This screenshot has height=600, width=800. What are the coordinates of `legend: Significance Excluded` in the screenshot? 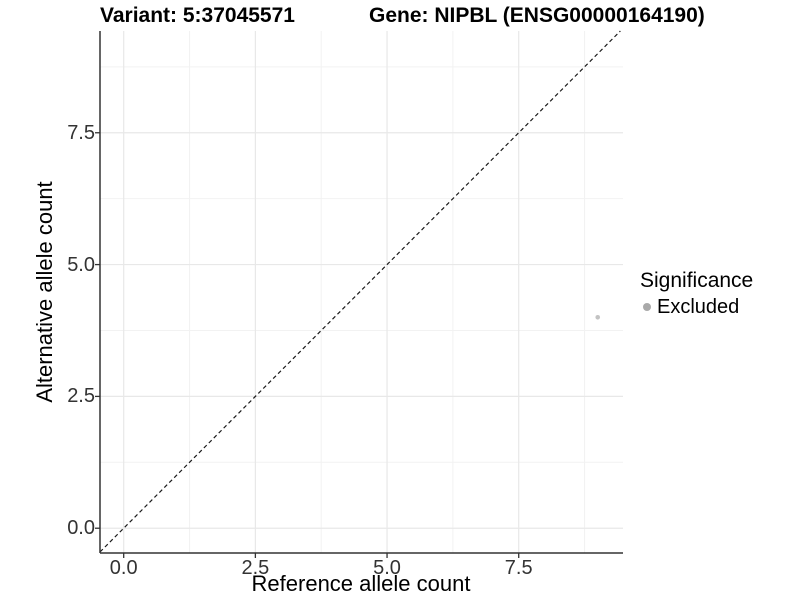 It's located at (696, 293).